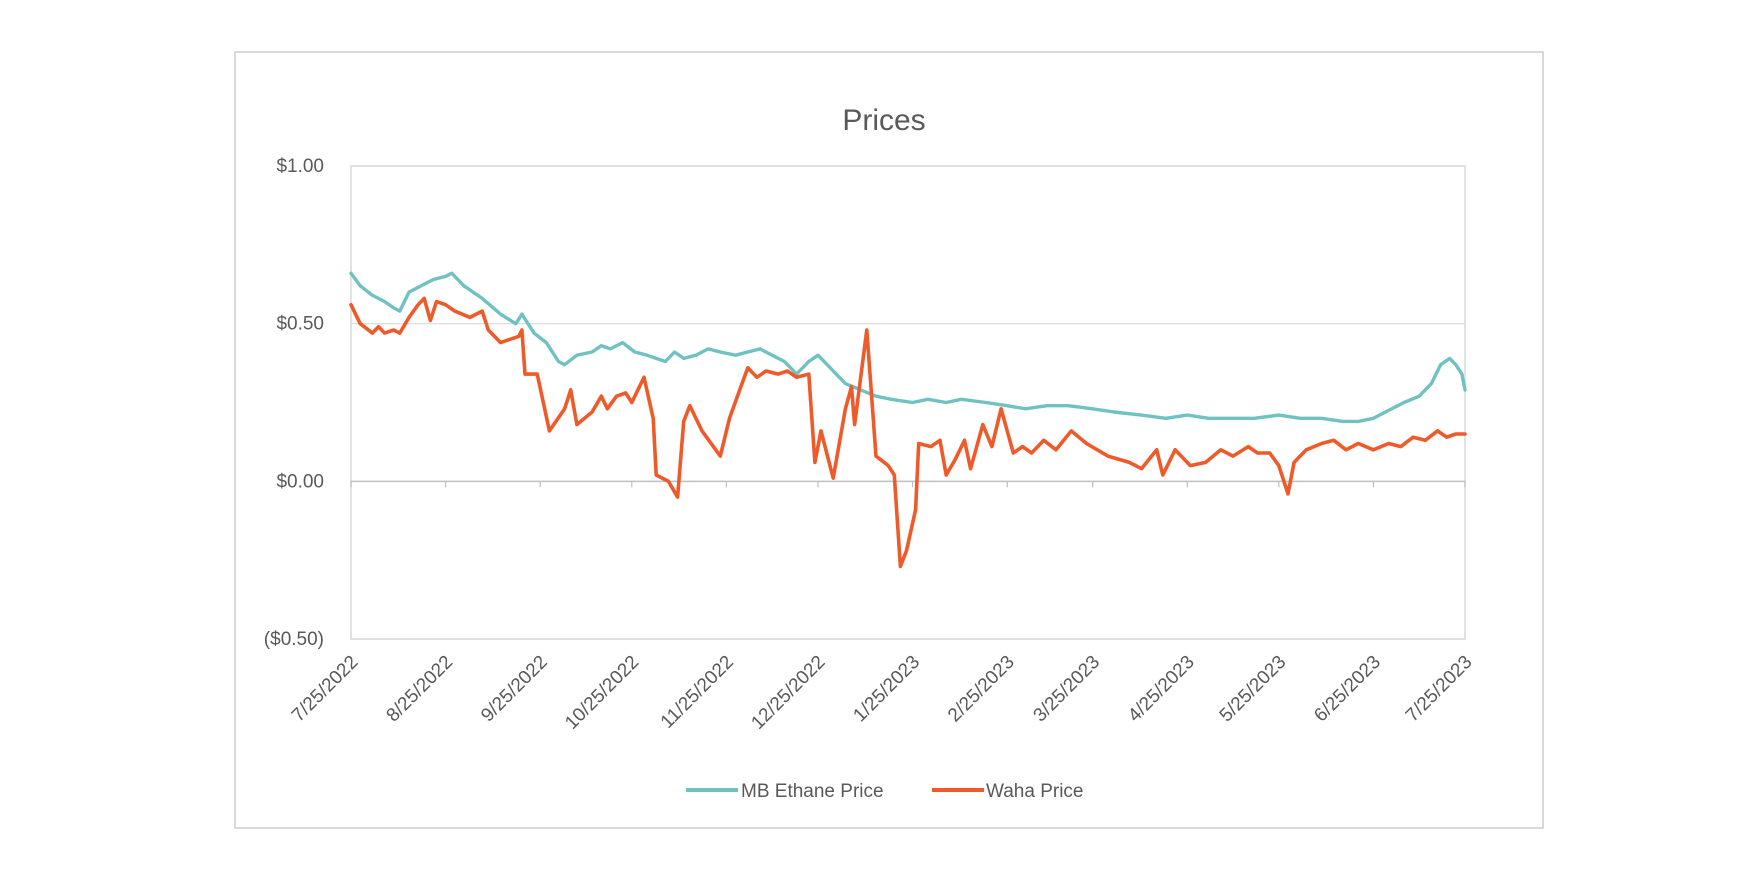  What do you see at coordinates (1067, 689) in the screenshot?
I see `x-tick-label: 3/25/2023` at bounding box center [1067, 689].